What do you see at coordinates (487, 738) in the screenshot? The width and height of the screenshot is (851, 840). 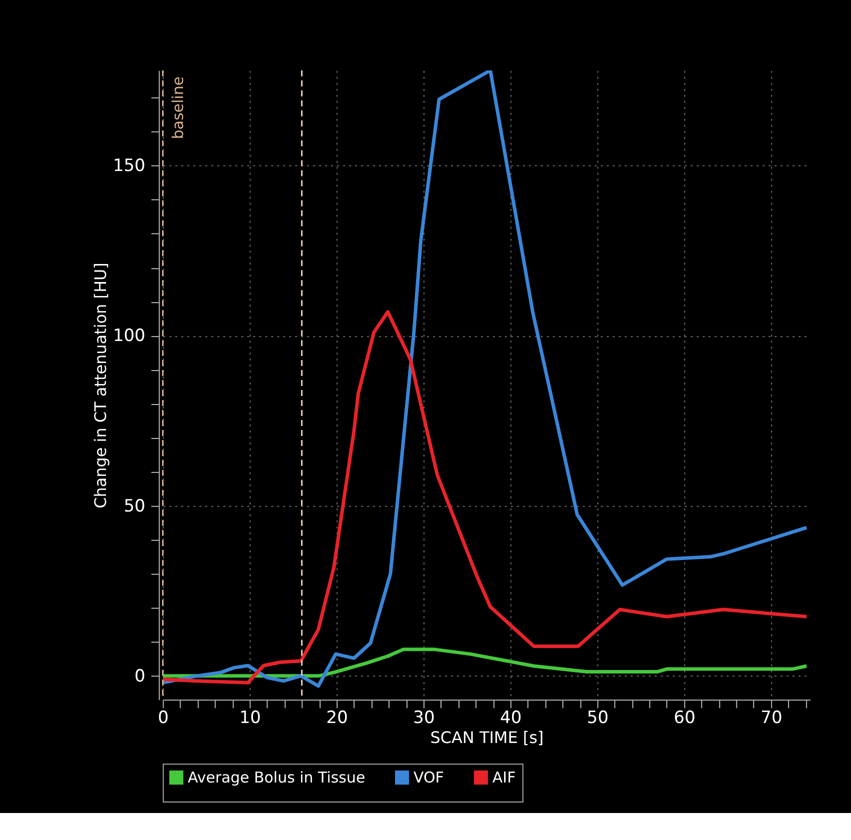 I see `x-axis-title: SCAN TIME [s]` at bounding box center [487, 738].